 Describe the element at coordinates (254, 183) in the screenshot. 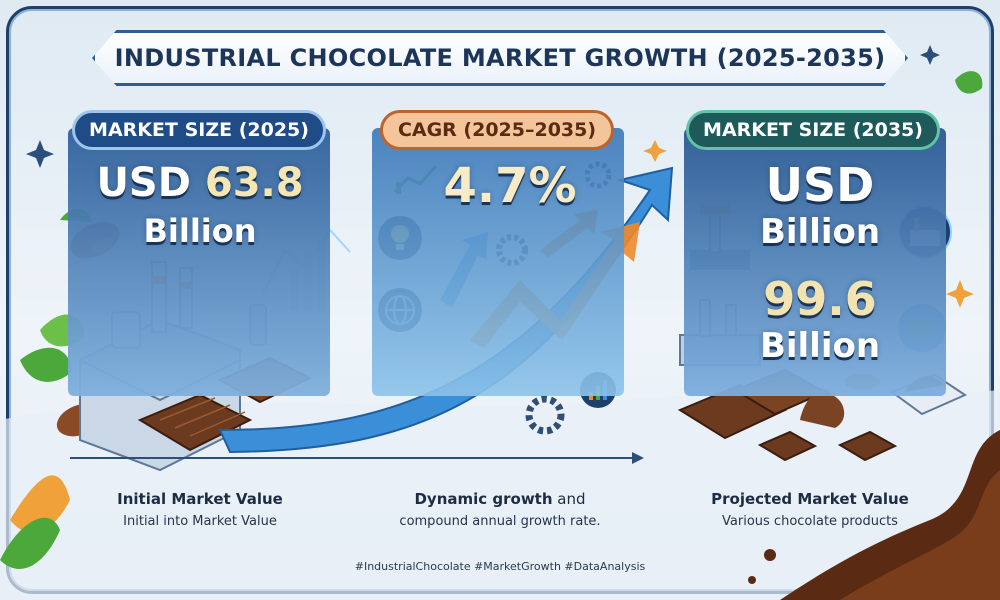

I see `value-2025-number: 63.8` at that location.